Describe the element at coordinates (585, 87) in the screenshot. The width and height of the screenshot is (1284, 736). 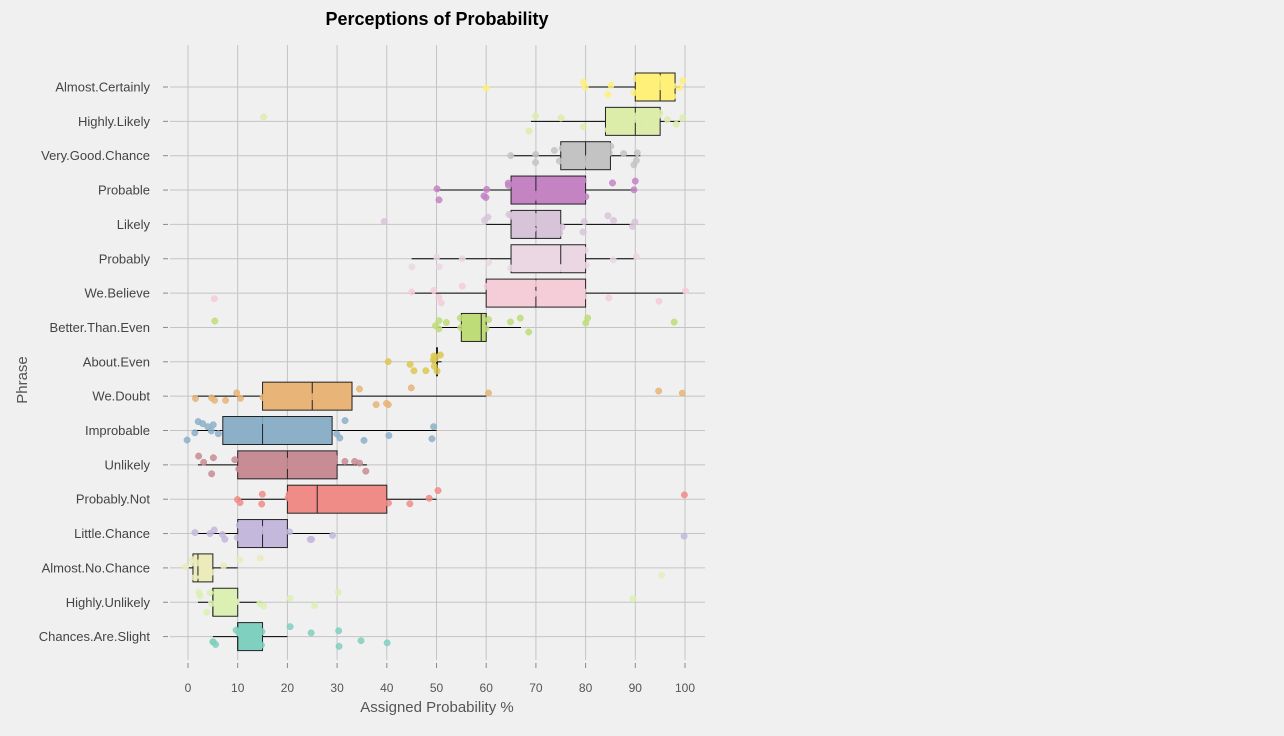
I see `data-point-Almost.Certainly` at that location.